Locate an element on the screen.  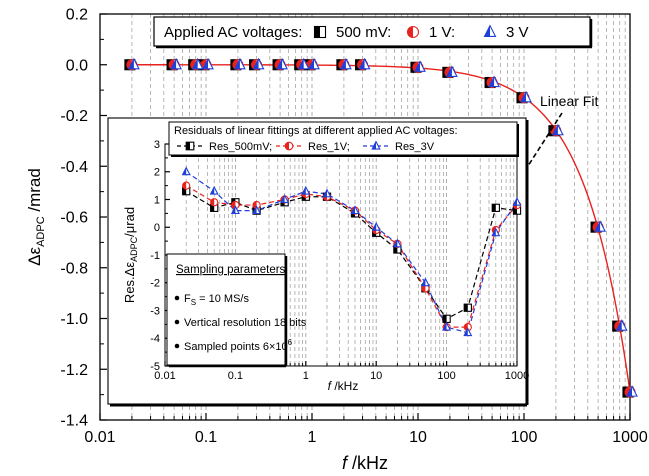
y-tick-label: -1.2 is located at coordinates (74, 370).